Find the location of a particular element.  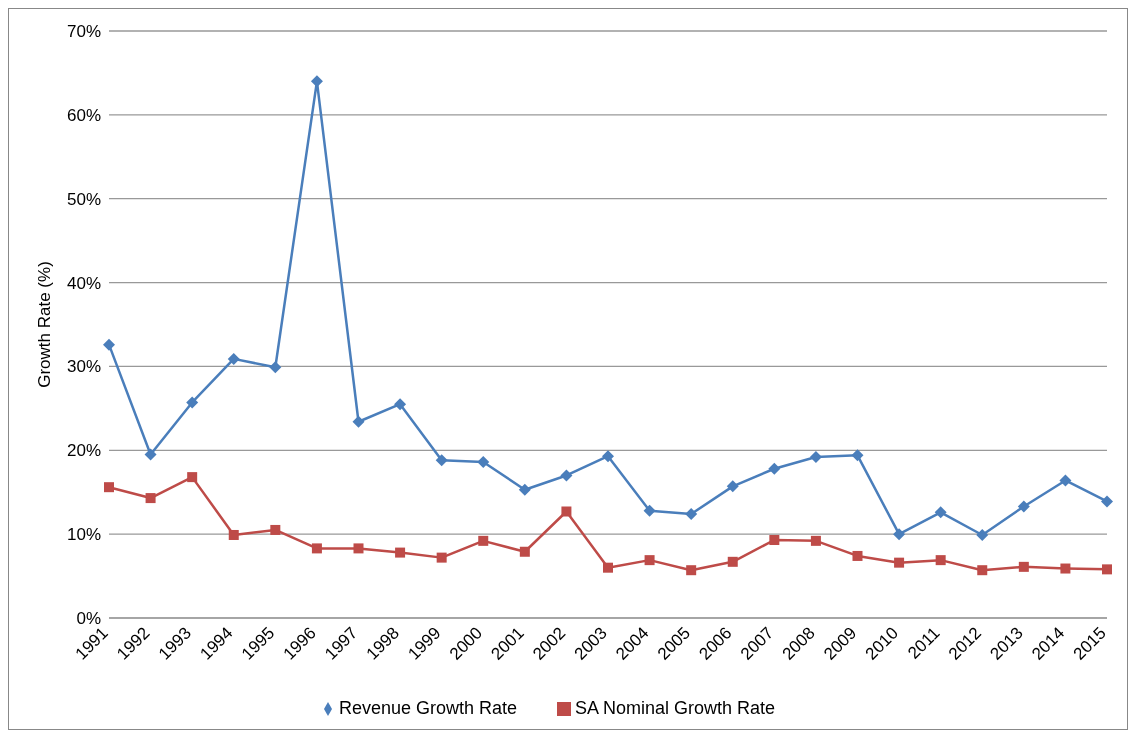

y-tick-label: 50% is located at coordinates (83, 199).